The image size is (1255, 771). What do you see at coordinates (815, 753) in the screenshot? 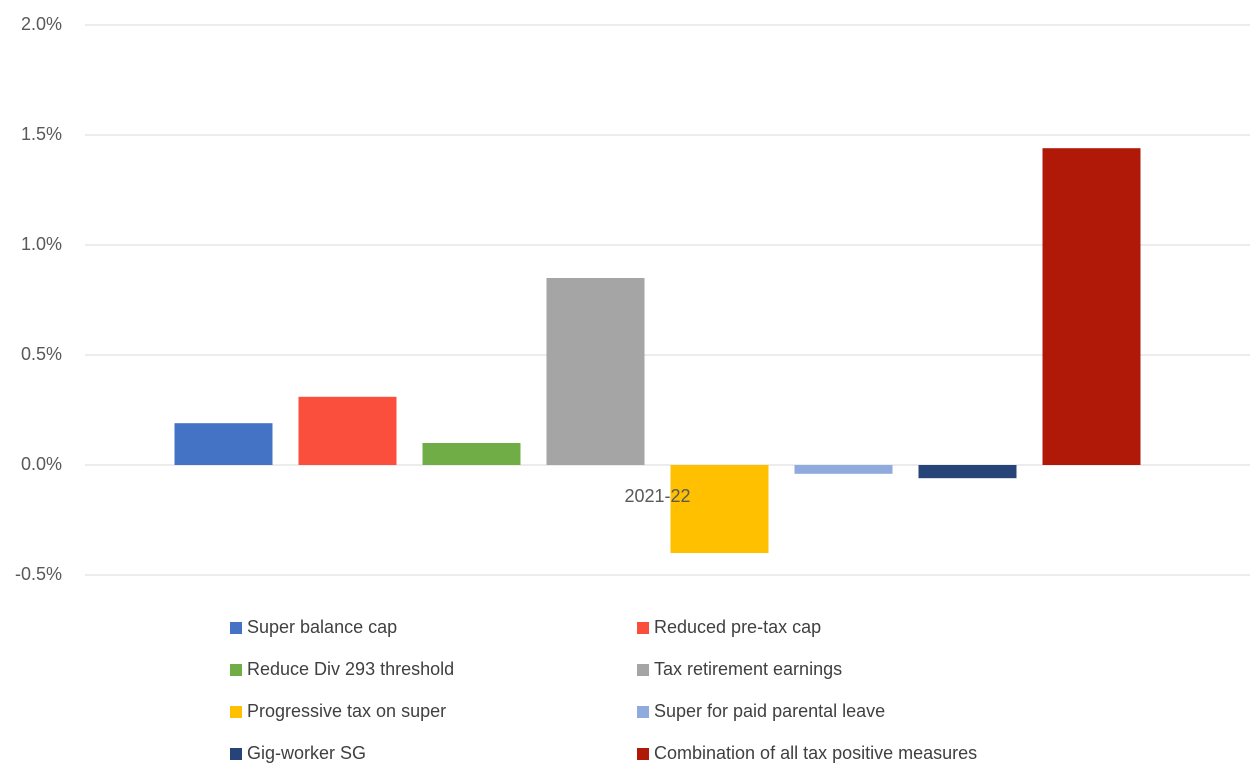
I see `legend-label: Combination of all tax positive measures` at bounding box center [815, 753].